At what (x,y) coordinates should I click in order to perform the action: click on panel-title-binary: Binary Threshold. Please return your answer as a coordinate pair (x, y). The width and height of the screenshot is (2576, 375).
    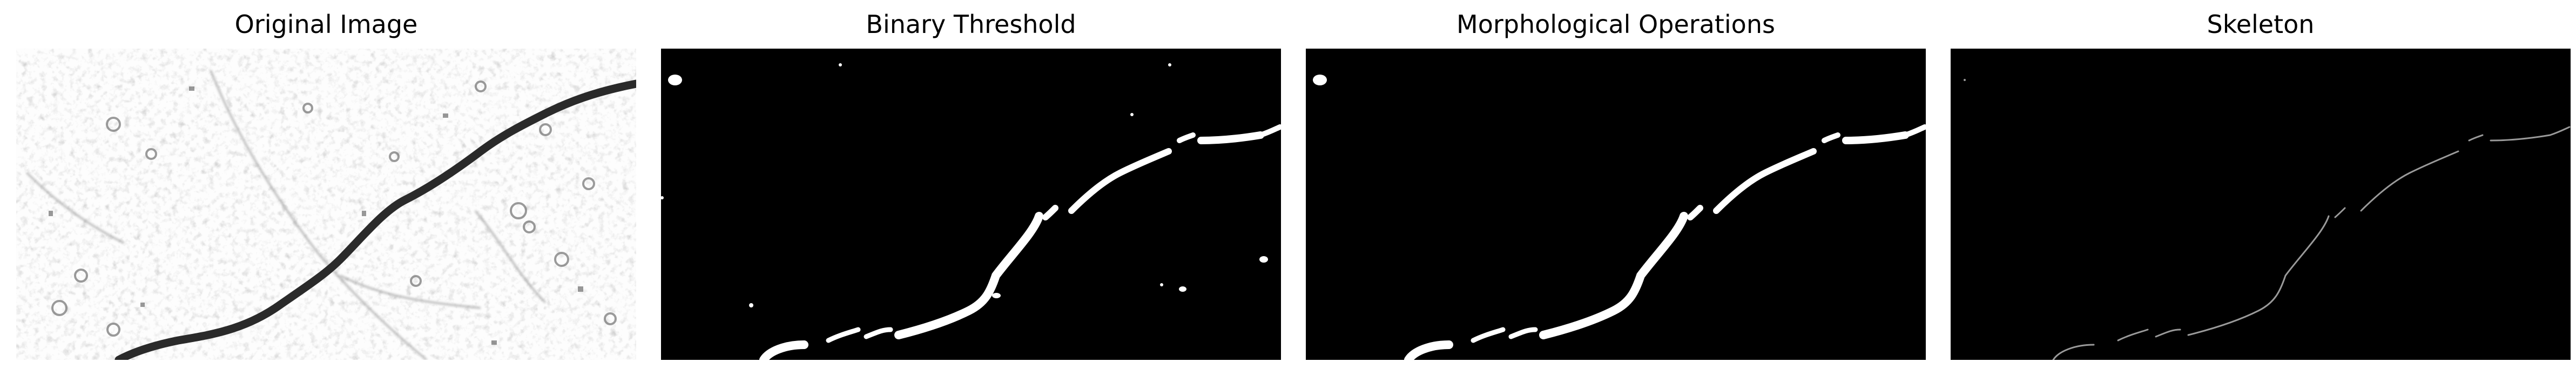
    Looking at the image, I should click on (971, 24).